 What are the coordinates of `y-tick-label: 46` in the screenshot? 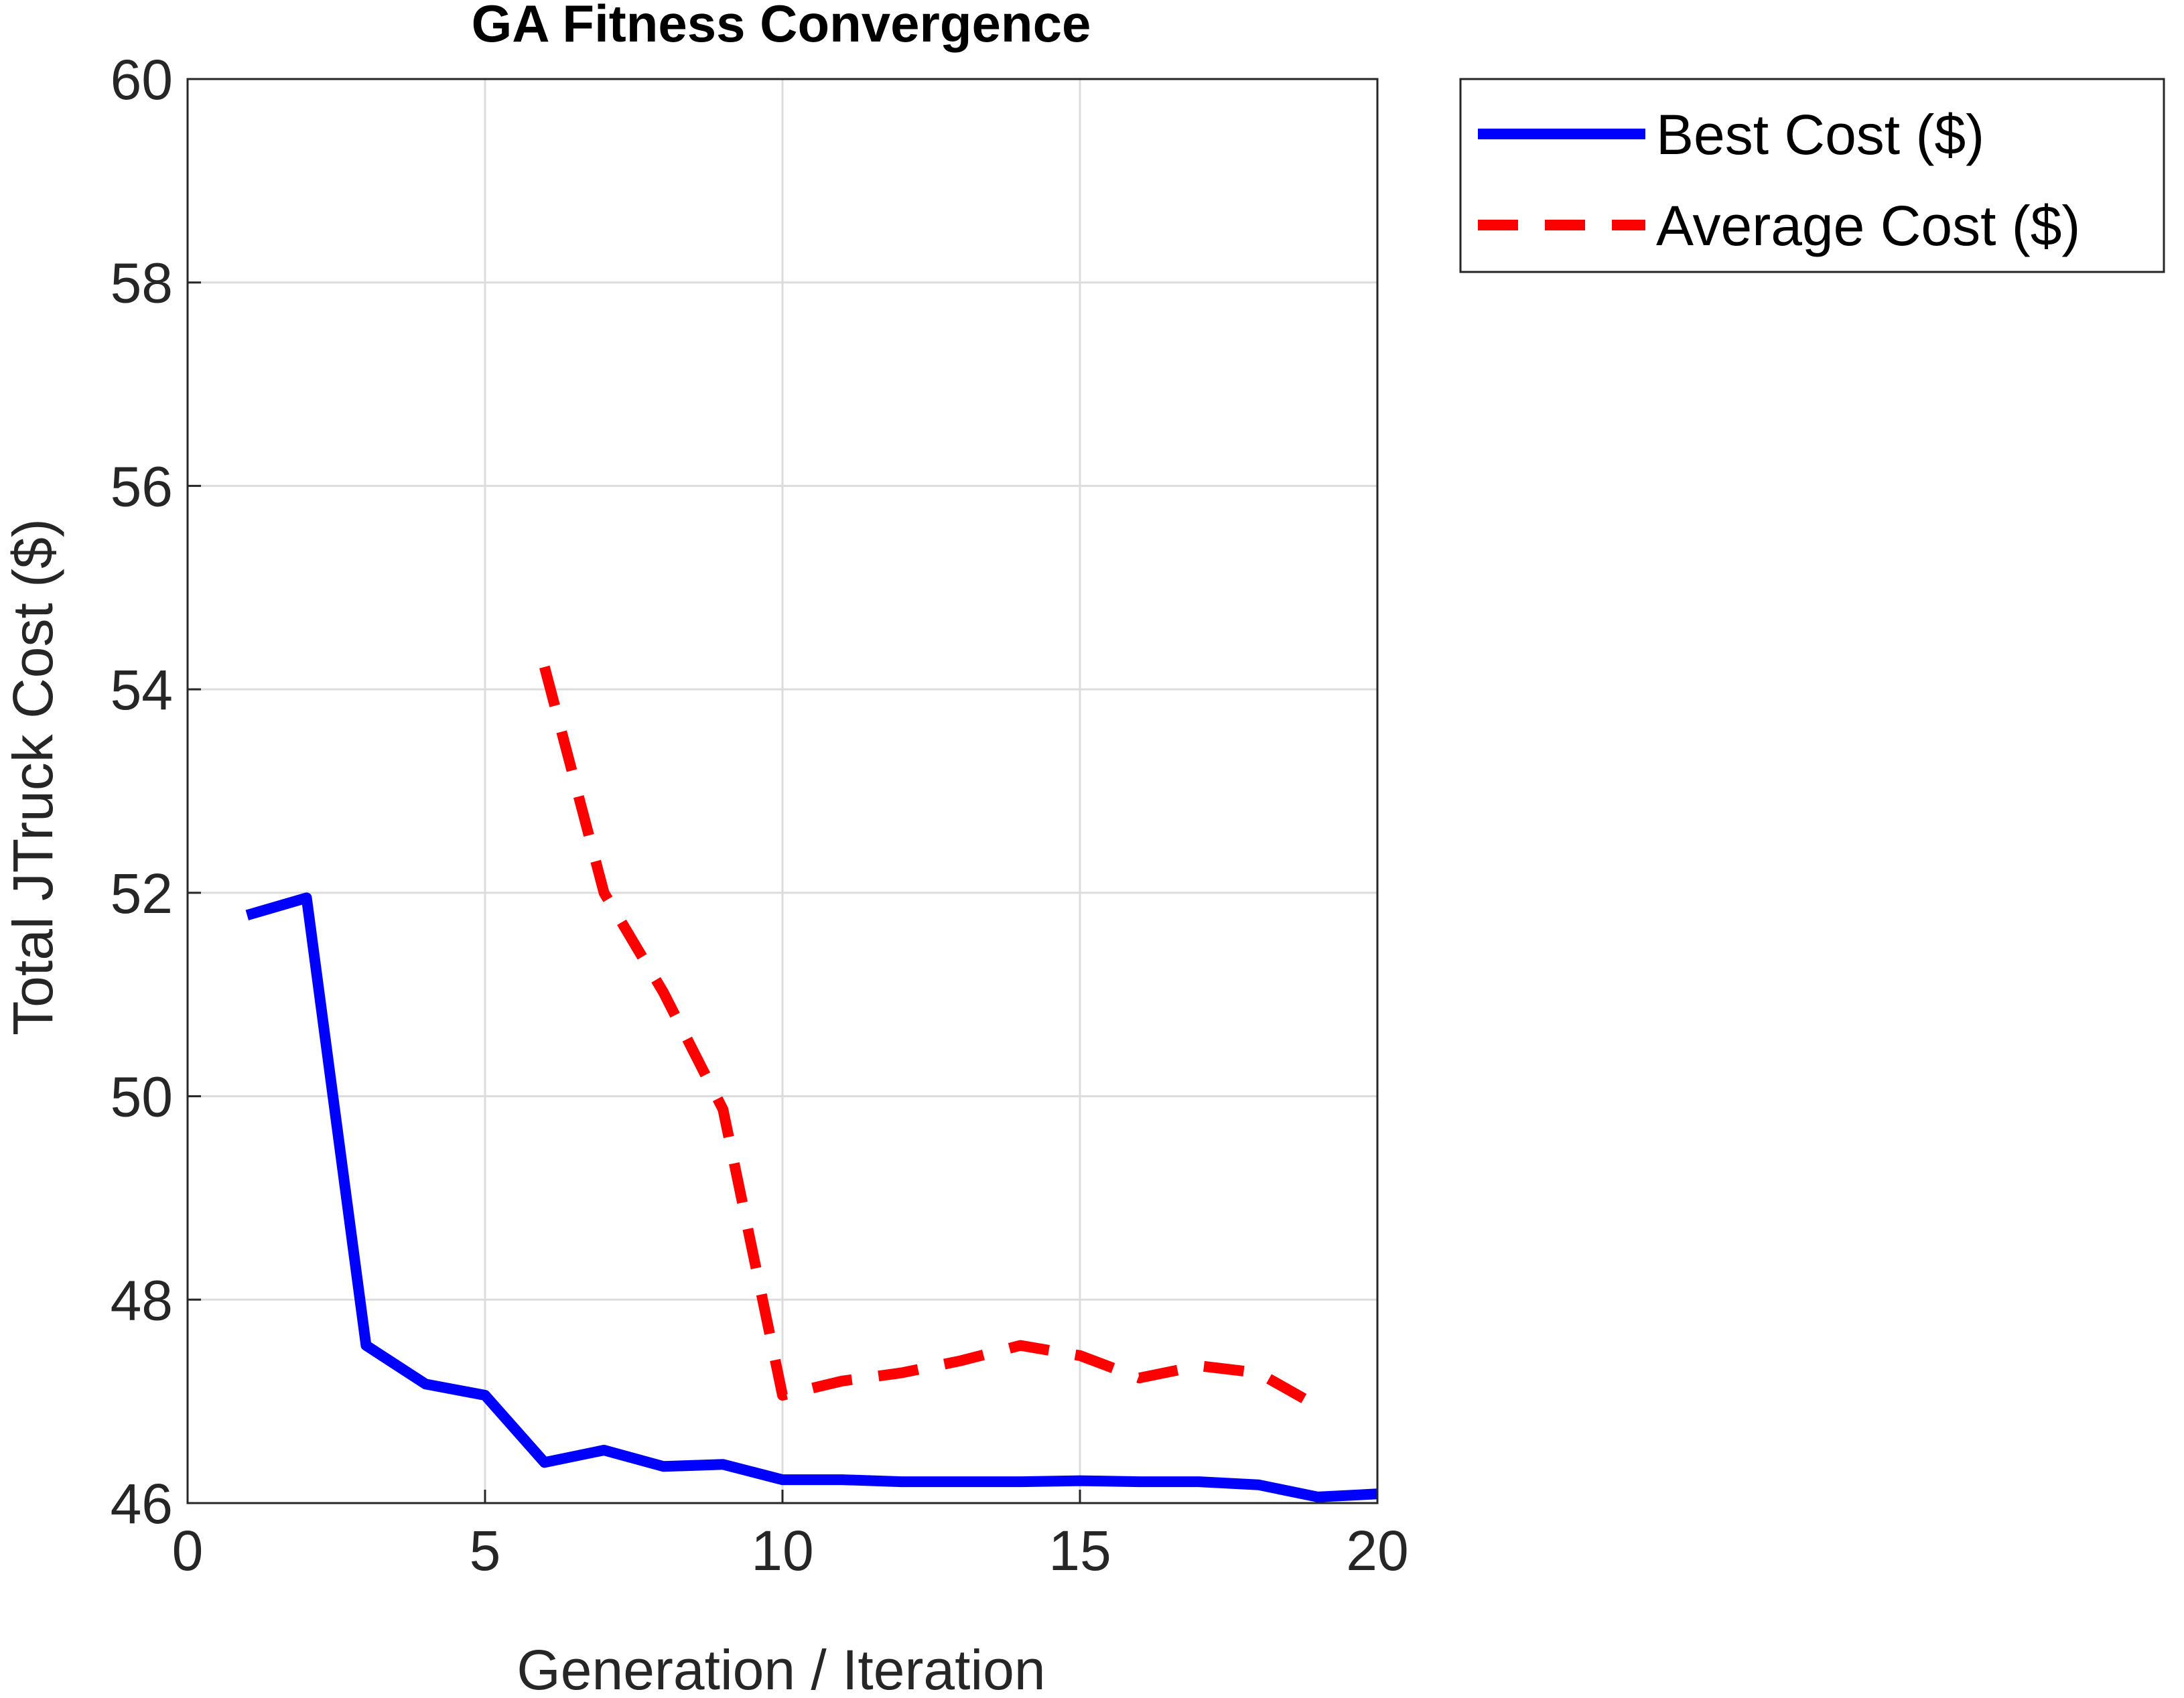 It's located at (142, 1503).